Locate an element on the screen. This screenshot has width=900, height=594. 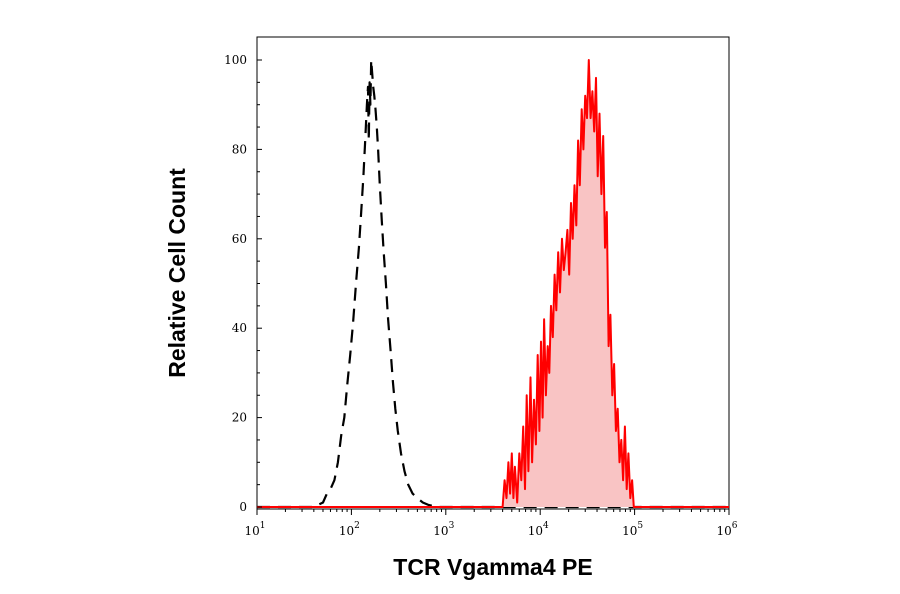
x-tick-label: 10² is located at coordinates (349, 529).